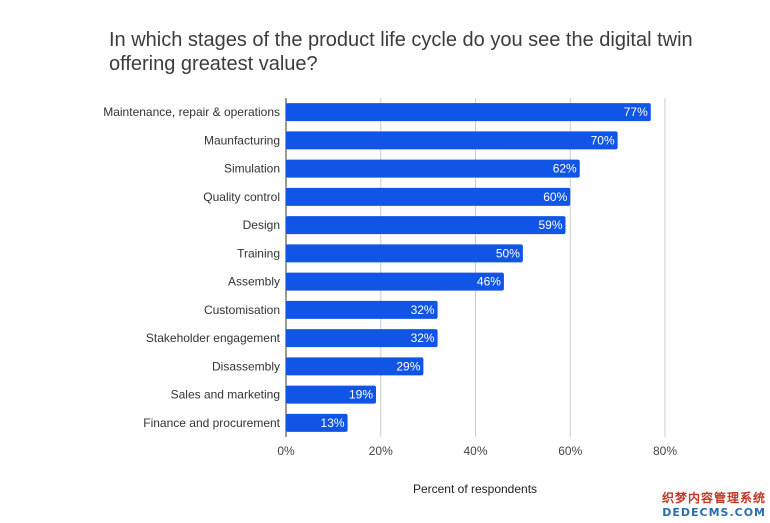 This screenshot has width=770, height=523. What do you see at coordinates (603, 140) in the screenshot?
I see `data-label: 70%` at bounding box center [603, 140].